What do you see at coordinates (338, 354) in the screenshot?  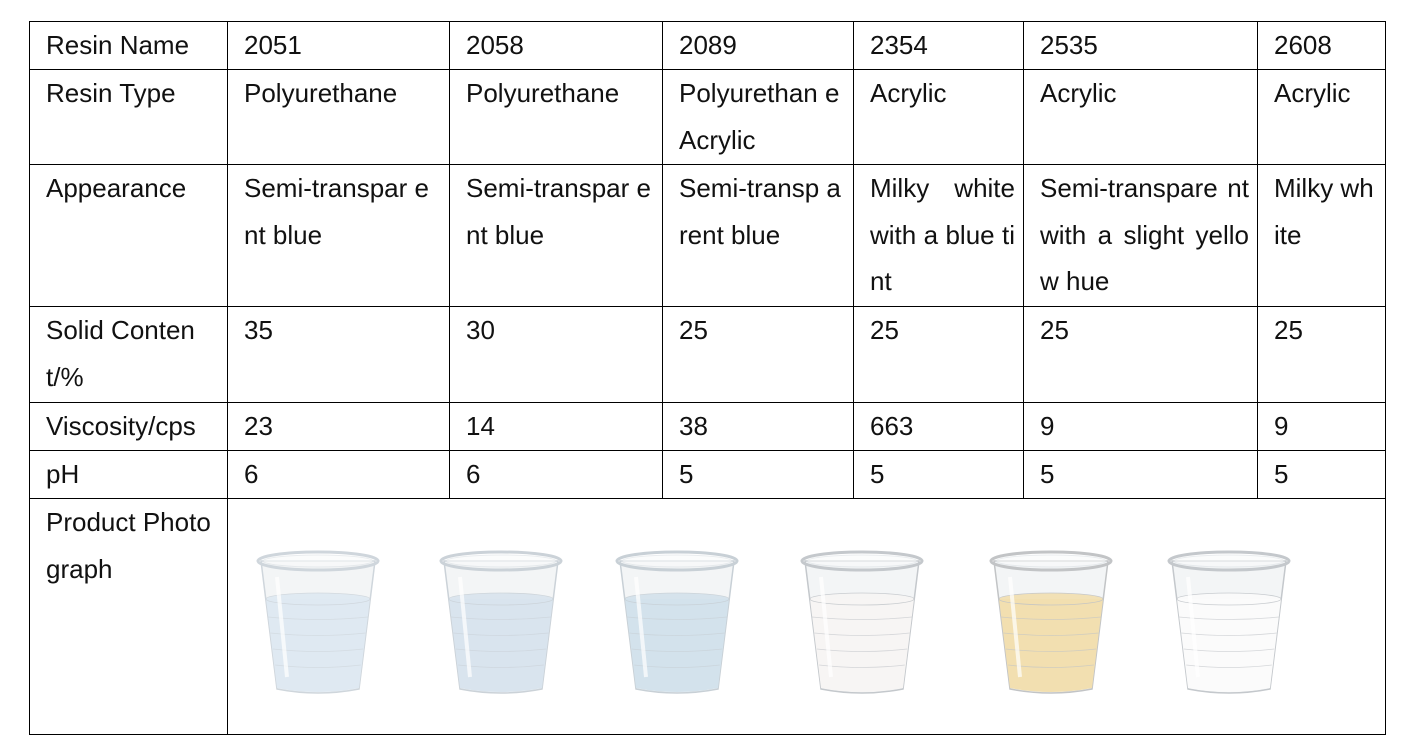 I see `cell-solid-content: 35` at bounding box center [338, 354].